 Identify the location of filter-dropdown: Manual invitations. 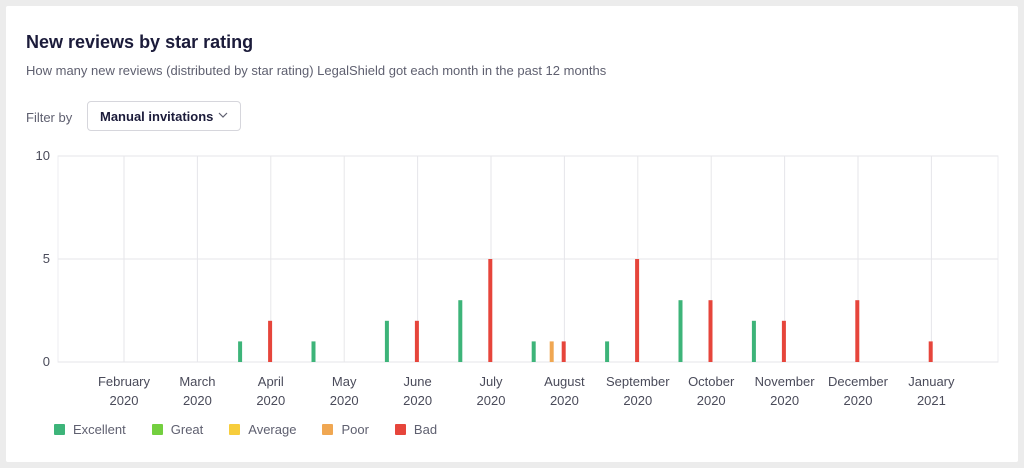
(164, 116).